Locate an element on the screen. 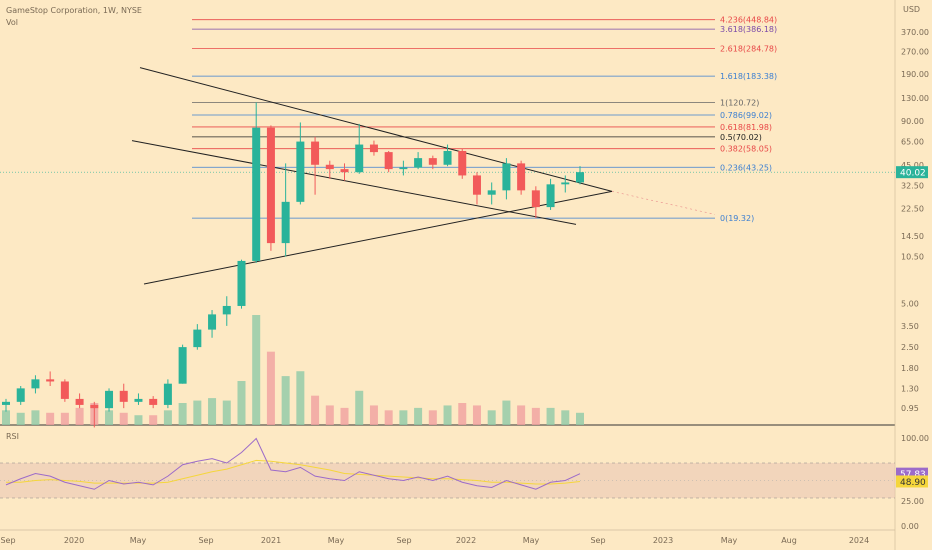 This screenshot has height=550, width=932. price-tick-label: 2.50 is located at coordinates (910, 347).